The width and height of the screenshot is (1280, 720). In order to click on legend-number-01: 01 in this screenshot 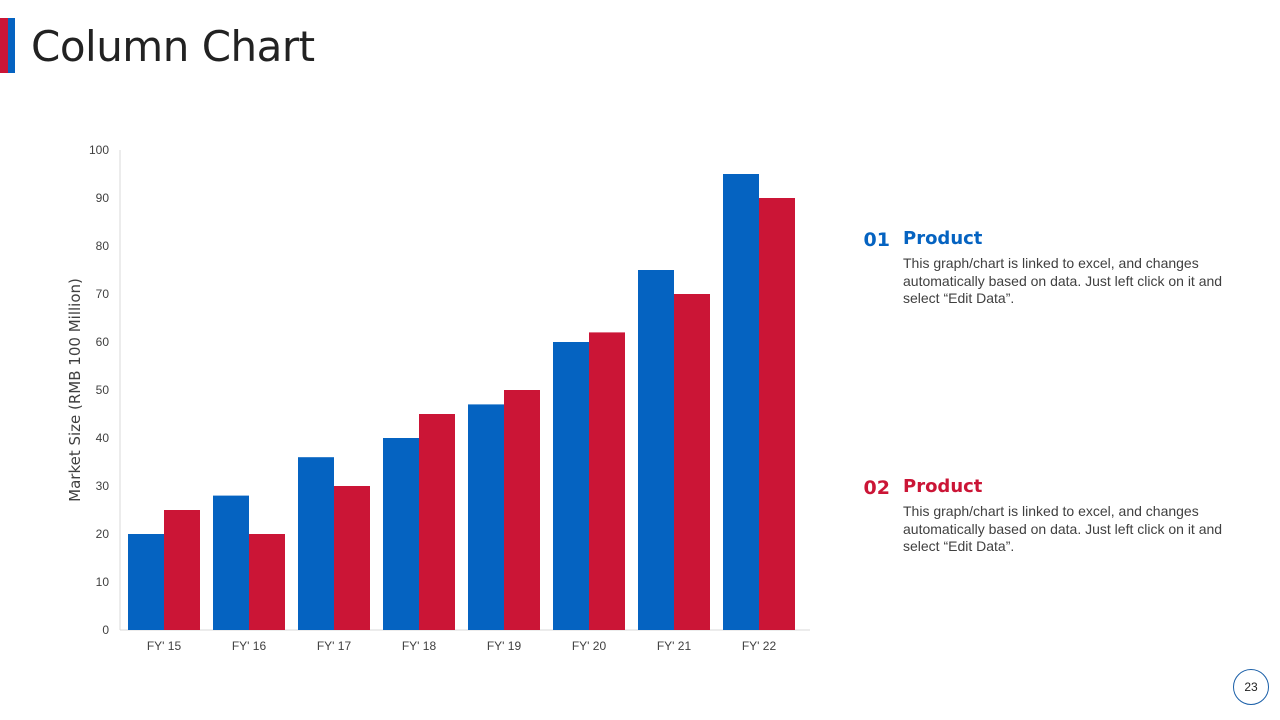, I will do `click(876, 240)`.